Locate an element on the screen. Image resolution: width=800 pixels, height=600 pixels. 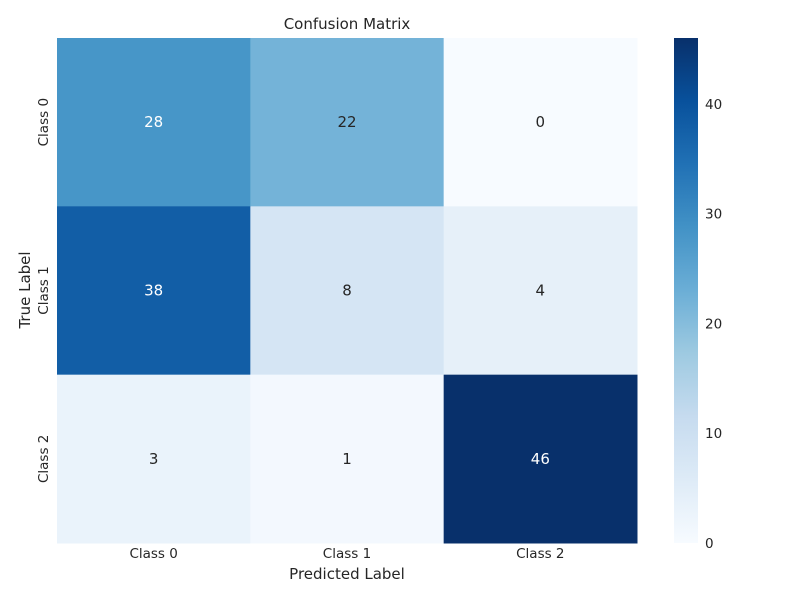
cell-value-label: 1 is located at coordinates (347, 459).